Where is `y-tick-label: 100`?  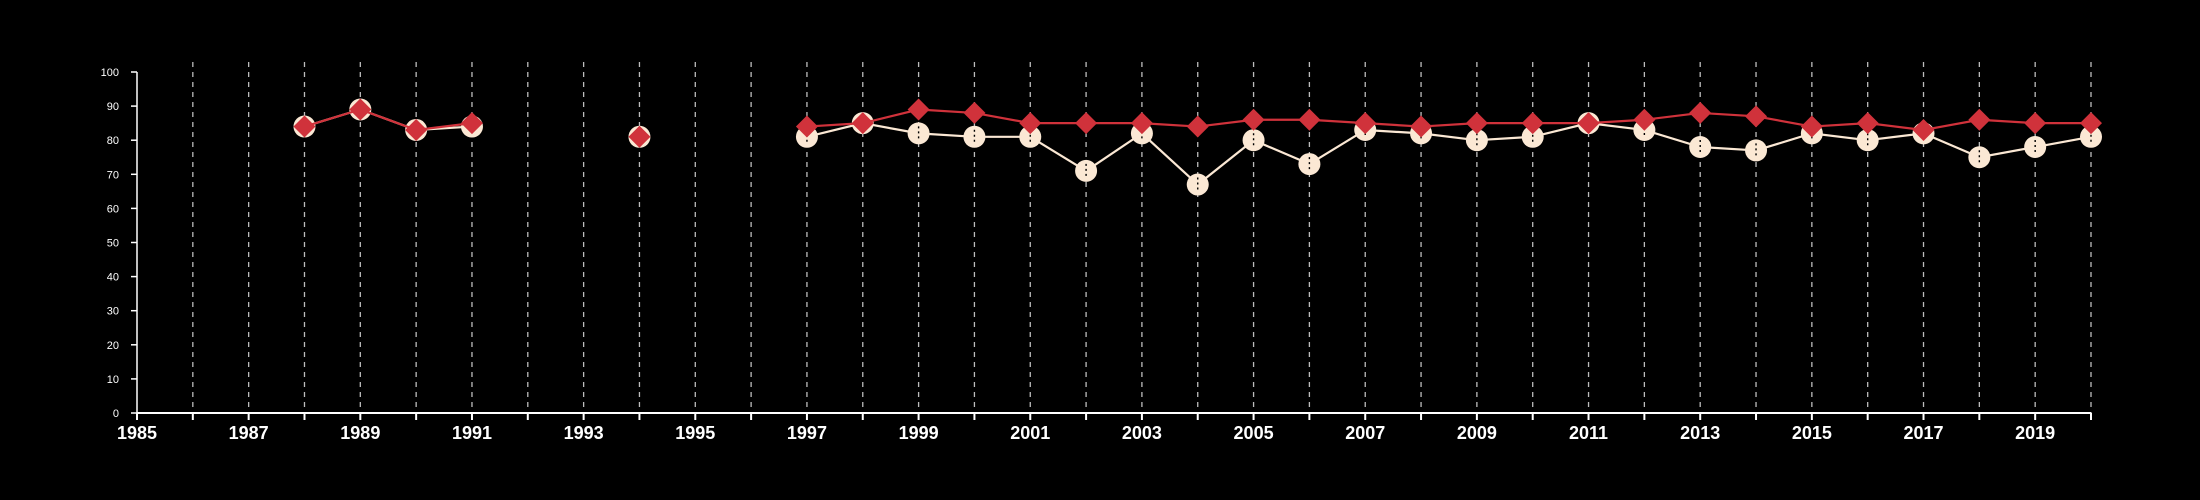
y-tick-label: 100 is located at coordinates (110, 73).